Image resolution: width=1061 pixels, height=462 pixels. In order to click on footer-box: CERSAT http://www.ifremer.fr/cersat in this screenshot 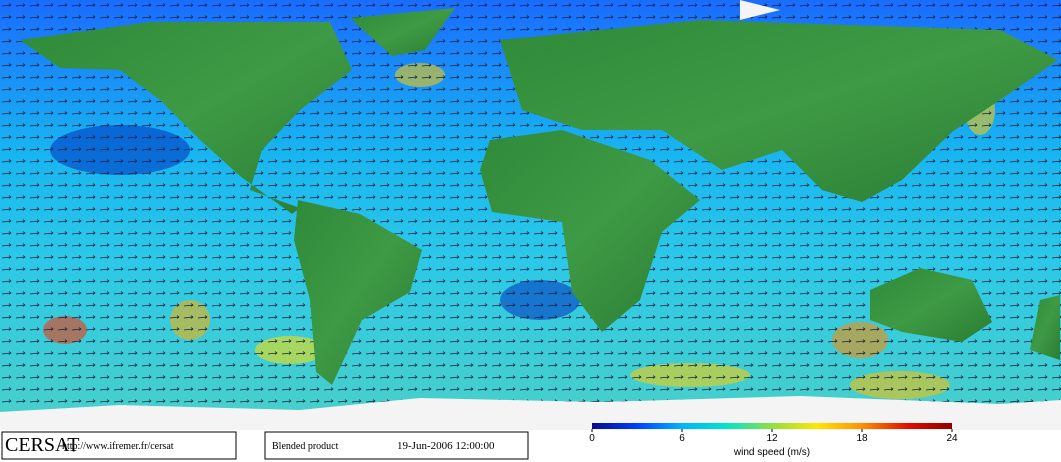, I will do `click(119, 445)`.